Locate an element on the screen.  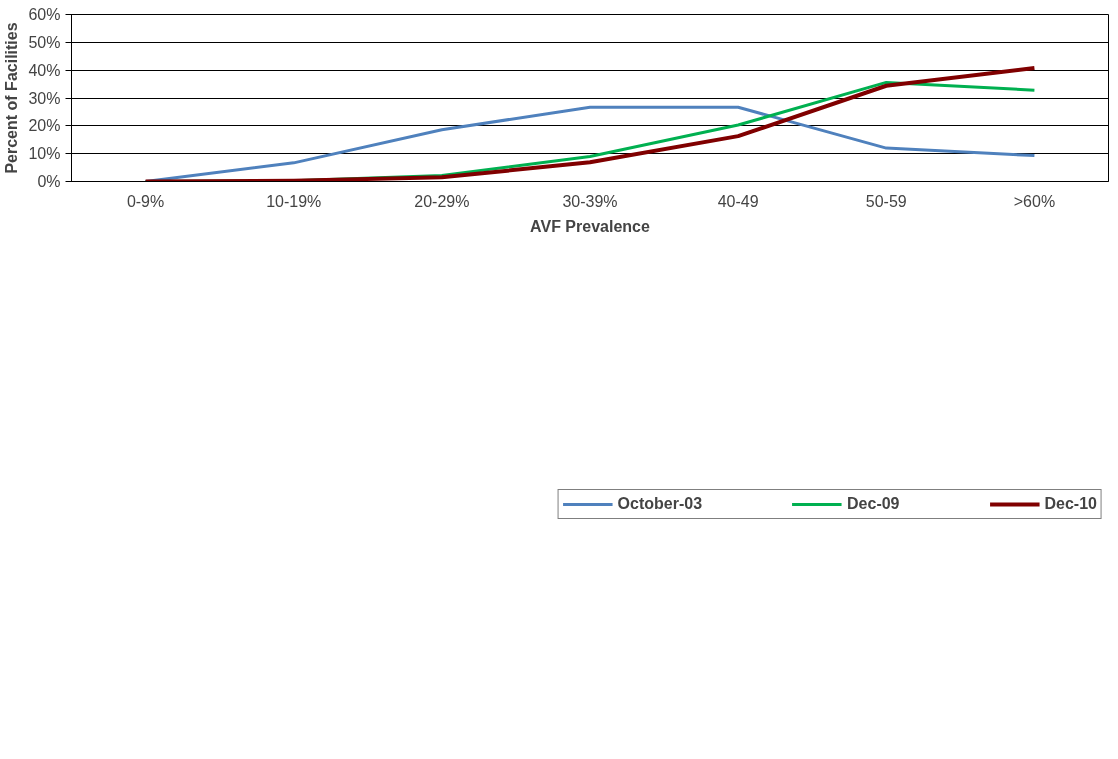
y-tick-label: 40% is located at coordinates (44, 70).